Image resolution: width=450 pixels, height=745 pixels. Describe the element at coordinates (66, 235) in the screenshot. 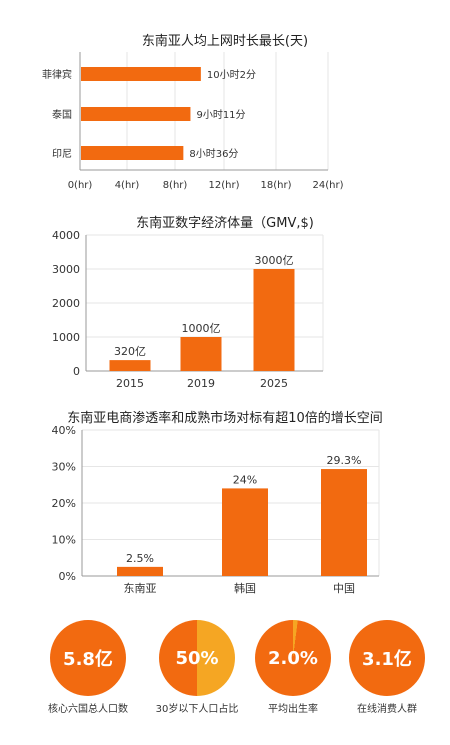

I see `y-tick-label: 4000` at that location.